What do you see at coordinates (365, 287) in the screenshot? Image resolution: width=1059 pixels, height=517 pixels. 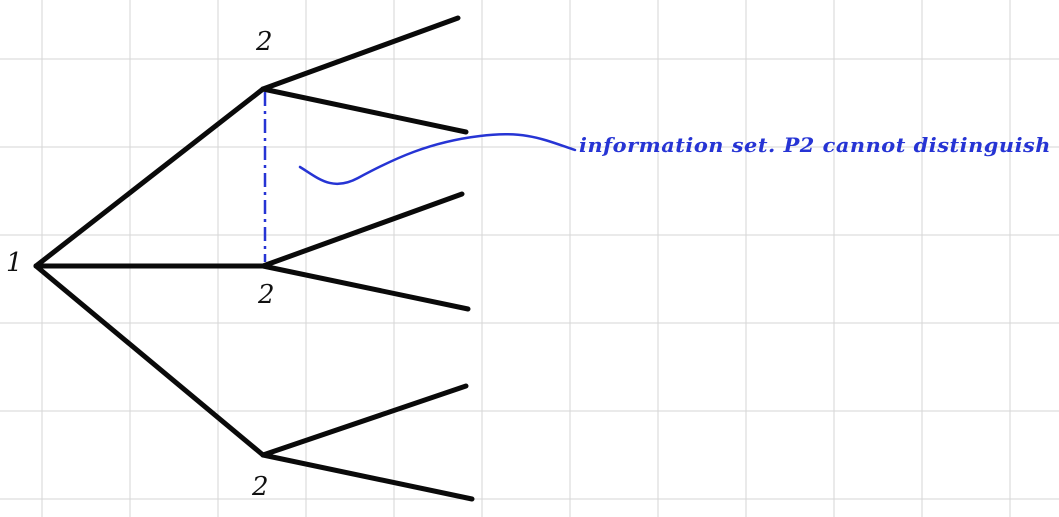 I see `branch-middle-down` at bounding box center [365, 287].